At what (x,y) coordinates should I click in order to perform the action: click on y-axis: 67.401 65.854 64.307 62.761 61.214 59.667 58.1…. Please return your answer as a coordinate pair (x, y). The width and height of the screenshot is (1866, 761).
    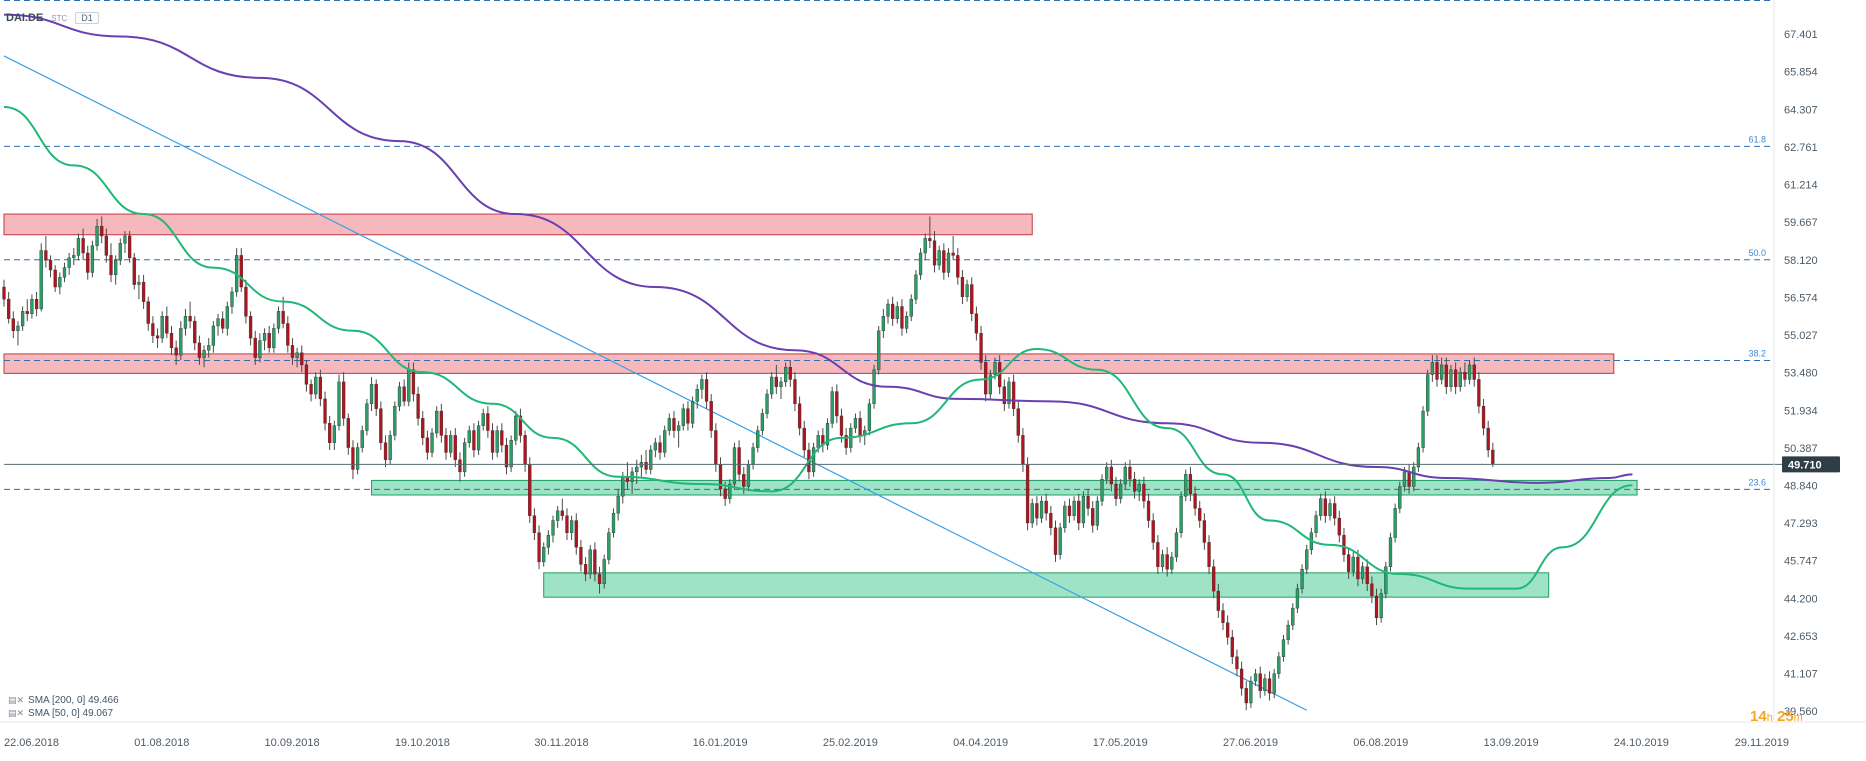
    Looking at the image, I should click on (1795, 360).